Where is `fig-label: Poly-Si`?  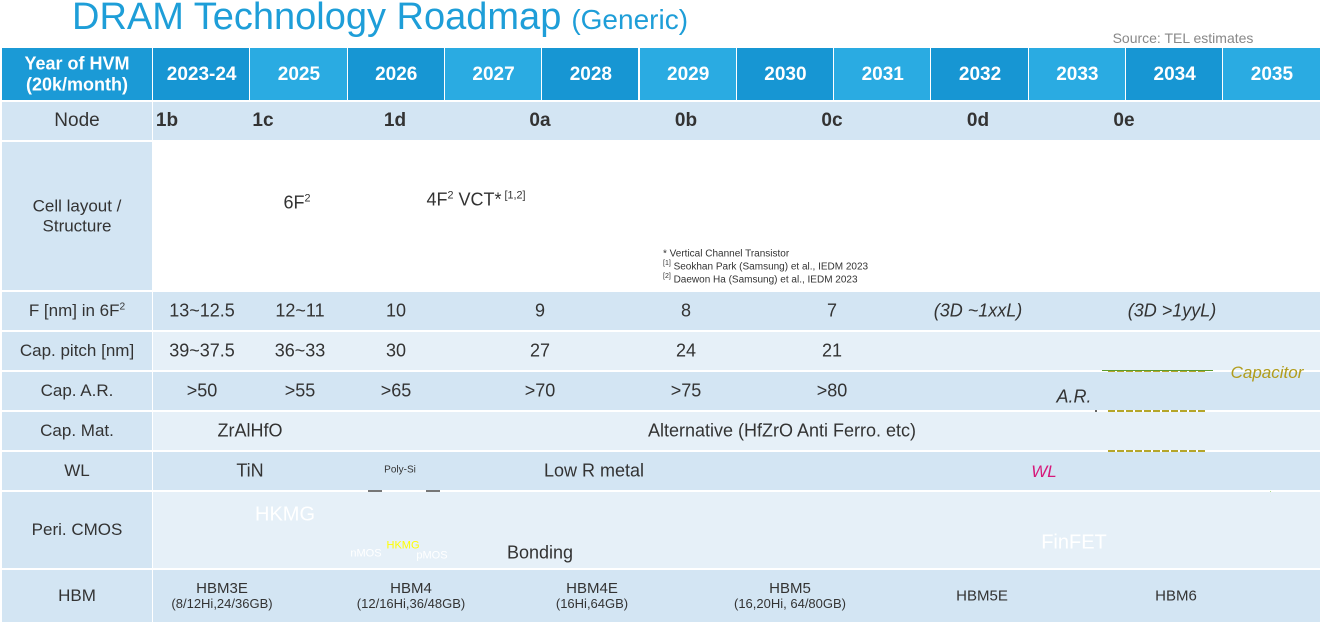 fig-label: Poly-Si is located at coordinates (400, 470).